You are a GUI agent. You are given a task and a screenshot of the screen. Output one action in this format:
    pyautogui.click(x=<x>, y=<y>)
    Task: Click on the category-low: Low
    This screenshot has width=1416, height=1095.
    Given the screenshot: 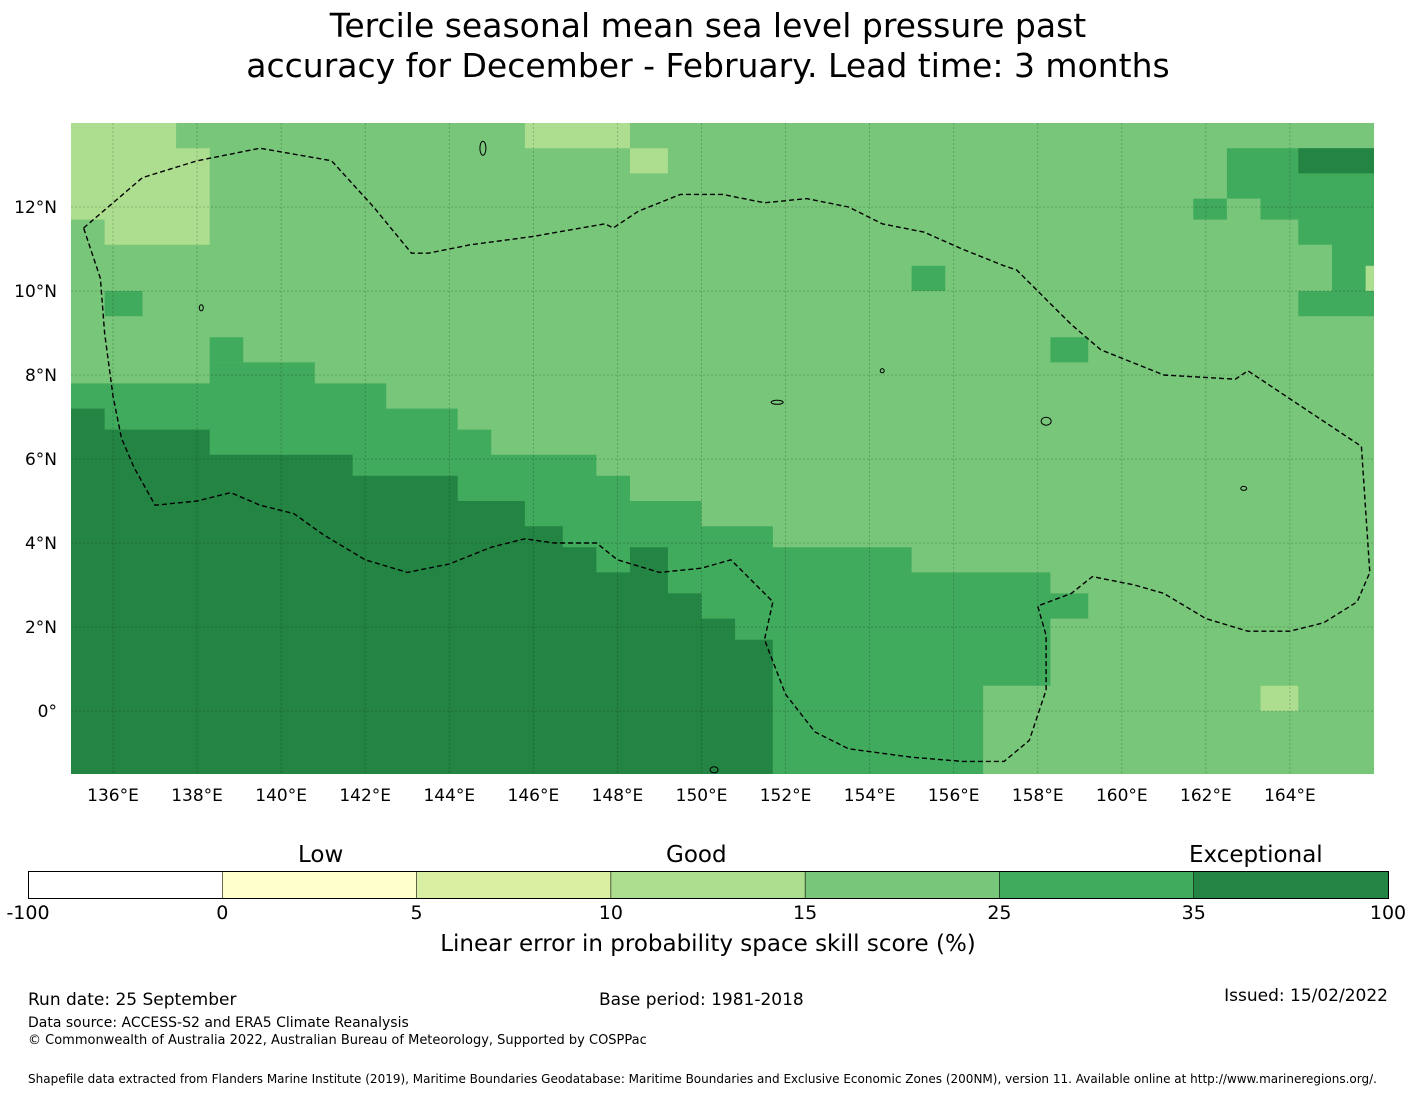 What is the action you would take?
    pyautogui.click(x=321, y=855)
    